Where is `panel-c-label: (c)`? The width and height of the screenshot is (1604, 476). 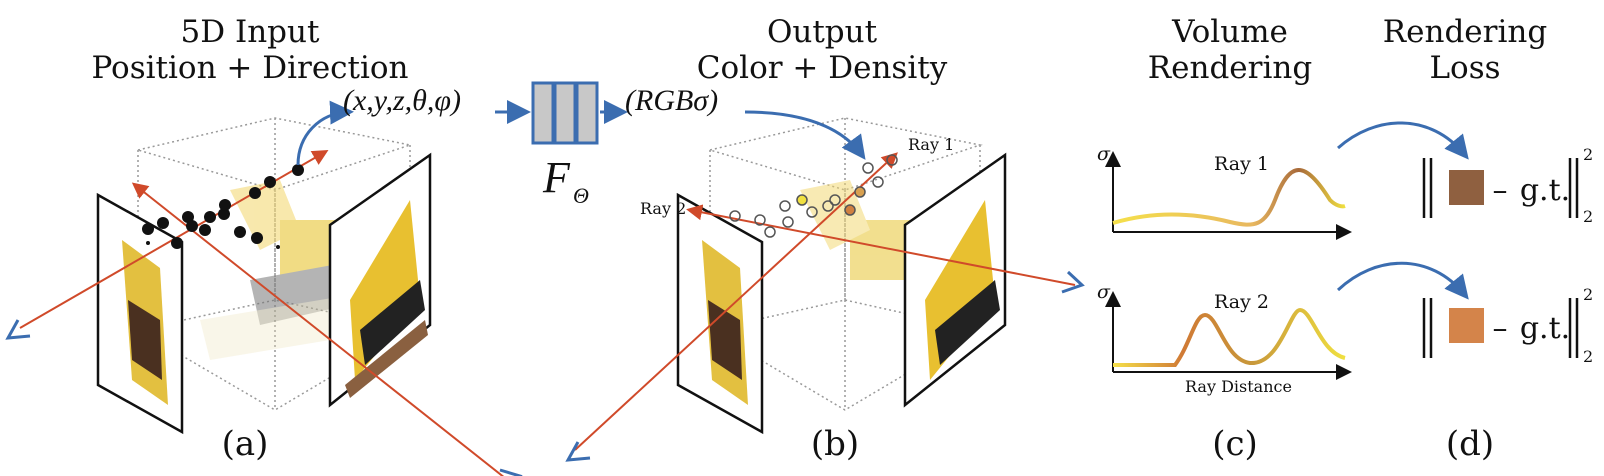 panel-c-label: (c) is located at coordinates (1235, 444).